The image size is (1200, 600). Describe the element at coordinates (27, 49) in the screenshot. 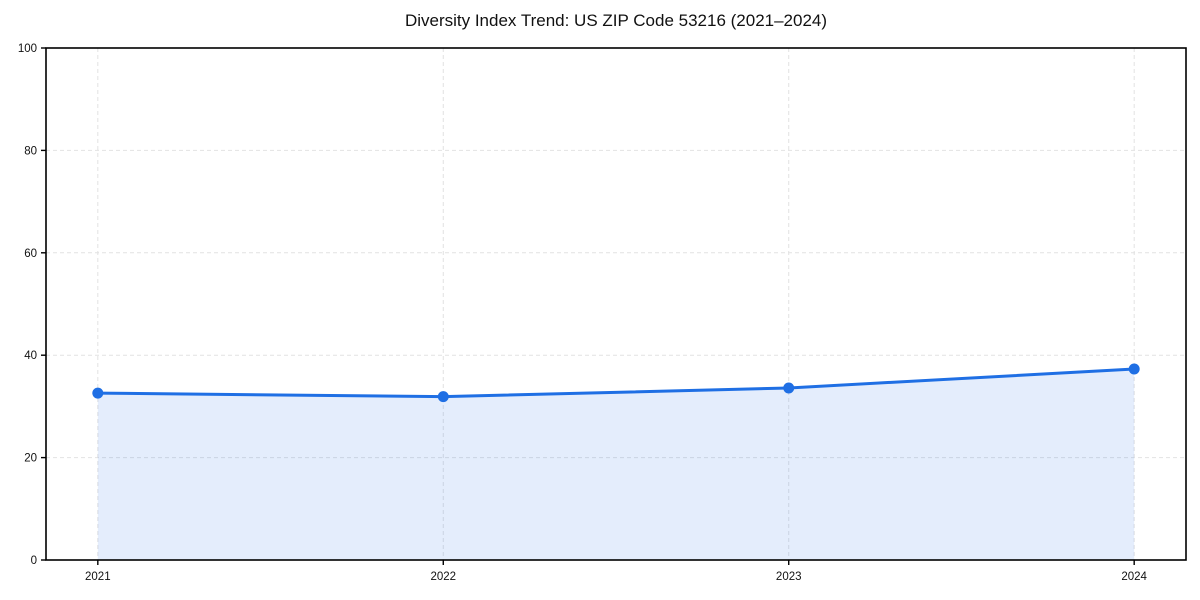

I see `y-tick-label-100: 100` at that location.